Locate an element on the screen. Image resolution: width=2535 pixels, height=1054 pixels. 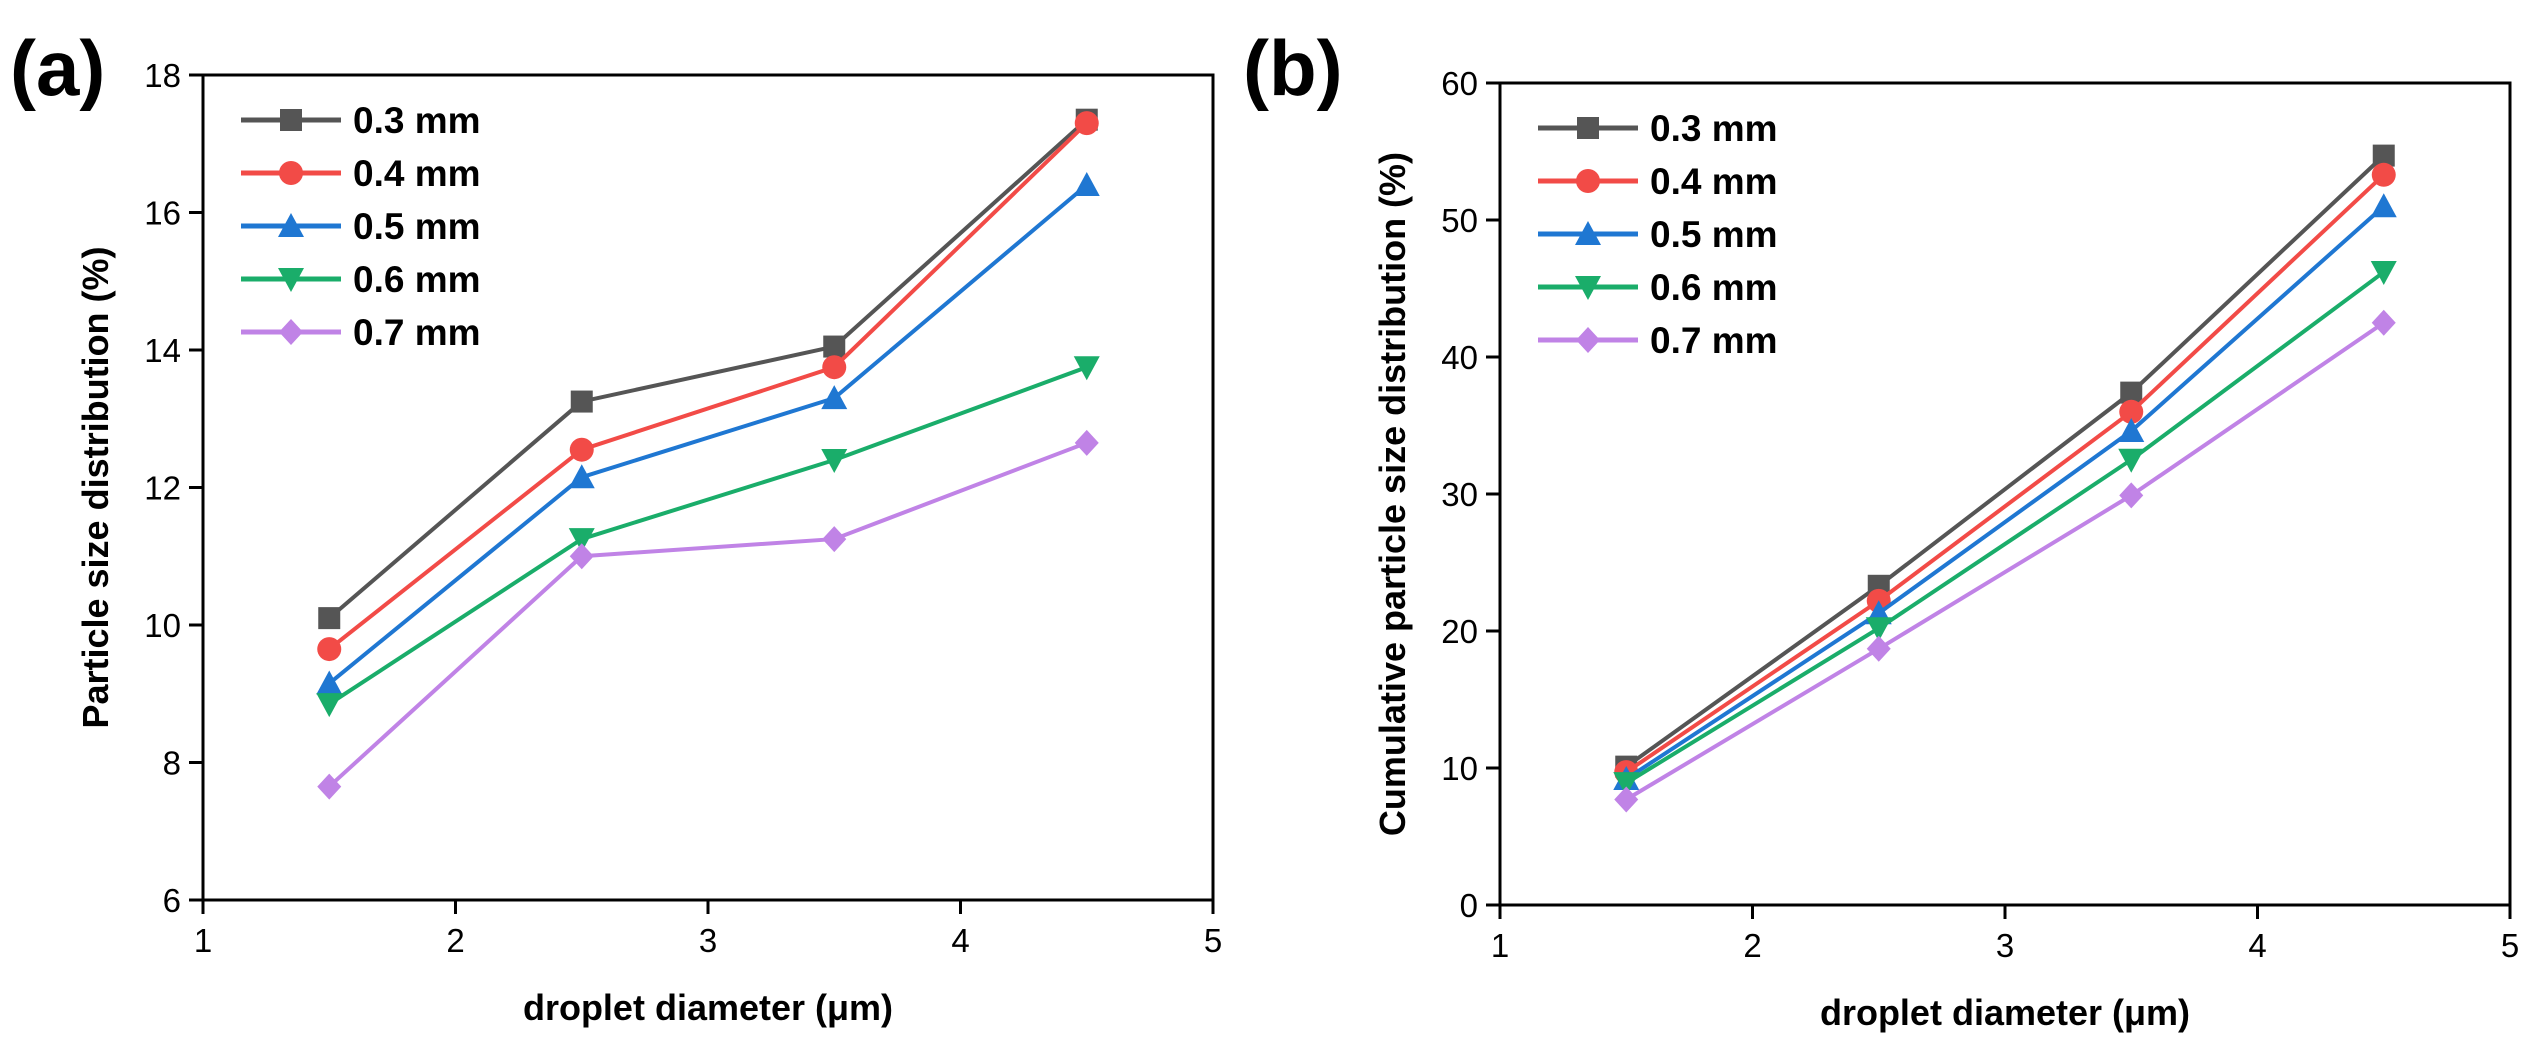
y-tick-label: 50 is located at coordinates (1459, 220).